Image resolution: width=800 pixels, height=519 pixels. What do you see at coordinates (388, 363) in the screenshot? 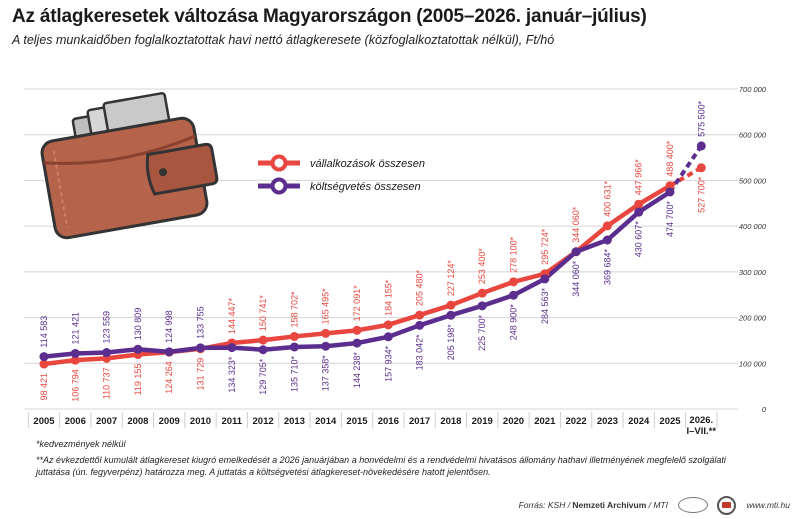
I see `data-label-1: 157 934*` at bounding box center [388, 363].